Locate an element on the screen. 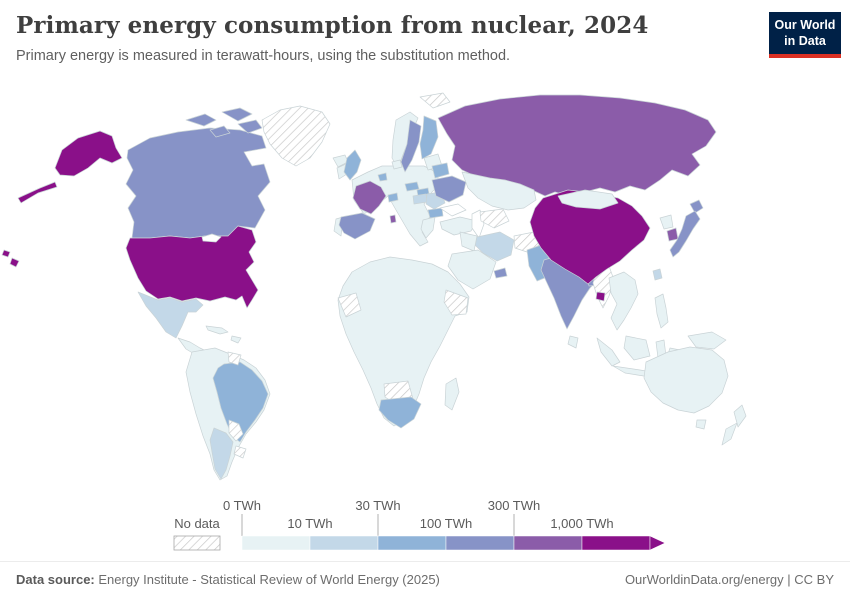 The image size is (850, 600). country-kazakhstan is located at coordinates (499, 191).